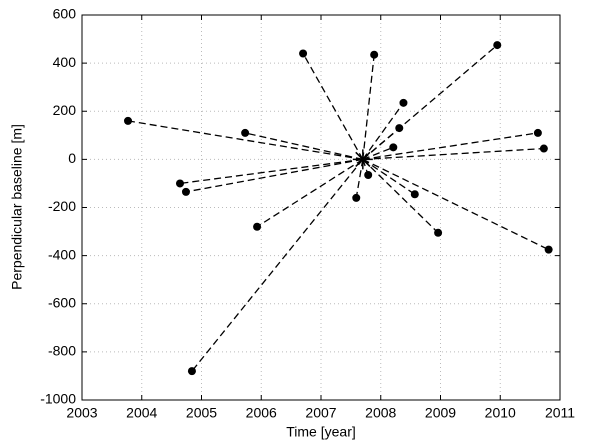 This screenshot has height=445, width=589. I want to click on x-tick-label: 2008, so click(380, 413).